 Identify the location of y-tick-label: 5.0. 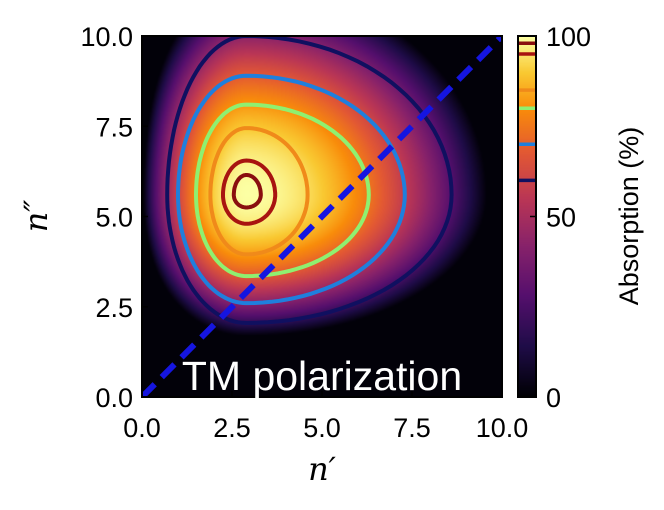
(114, 218).